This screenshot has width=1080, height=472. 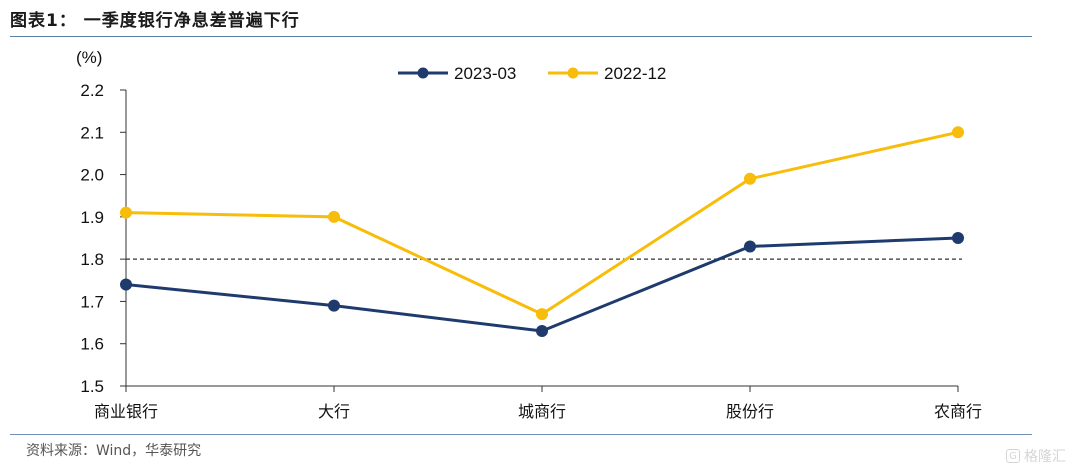 What do you see at coordinates (92, 175) in the screenshot?
I see `y-tick-label: 2.0` at bounding box center [92, 175].